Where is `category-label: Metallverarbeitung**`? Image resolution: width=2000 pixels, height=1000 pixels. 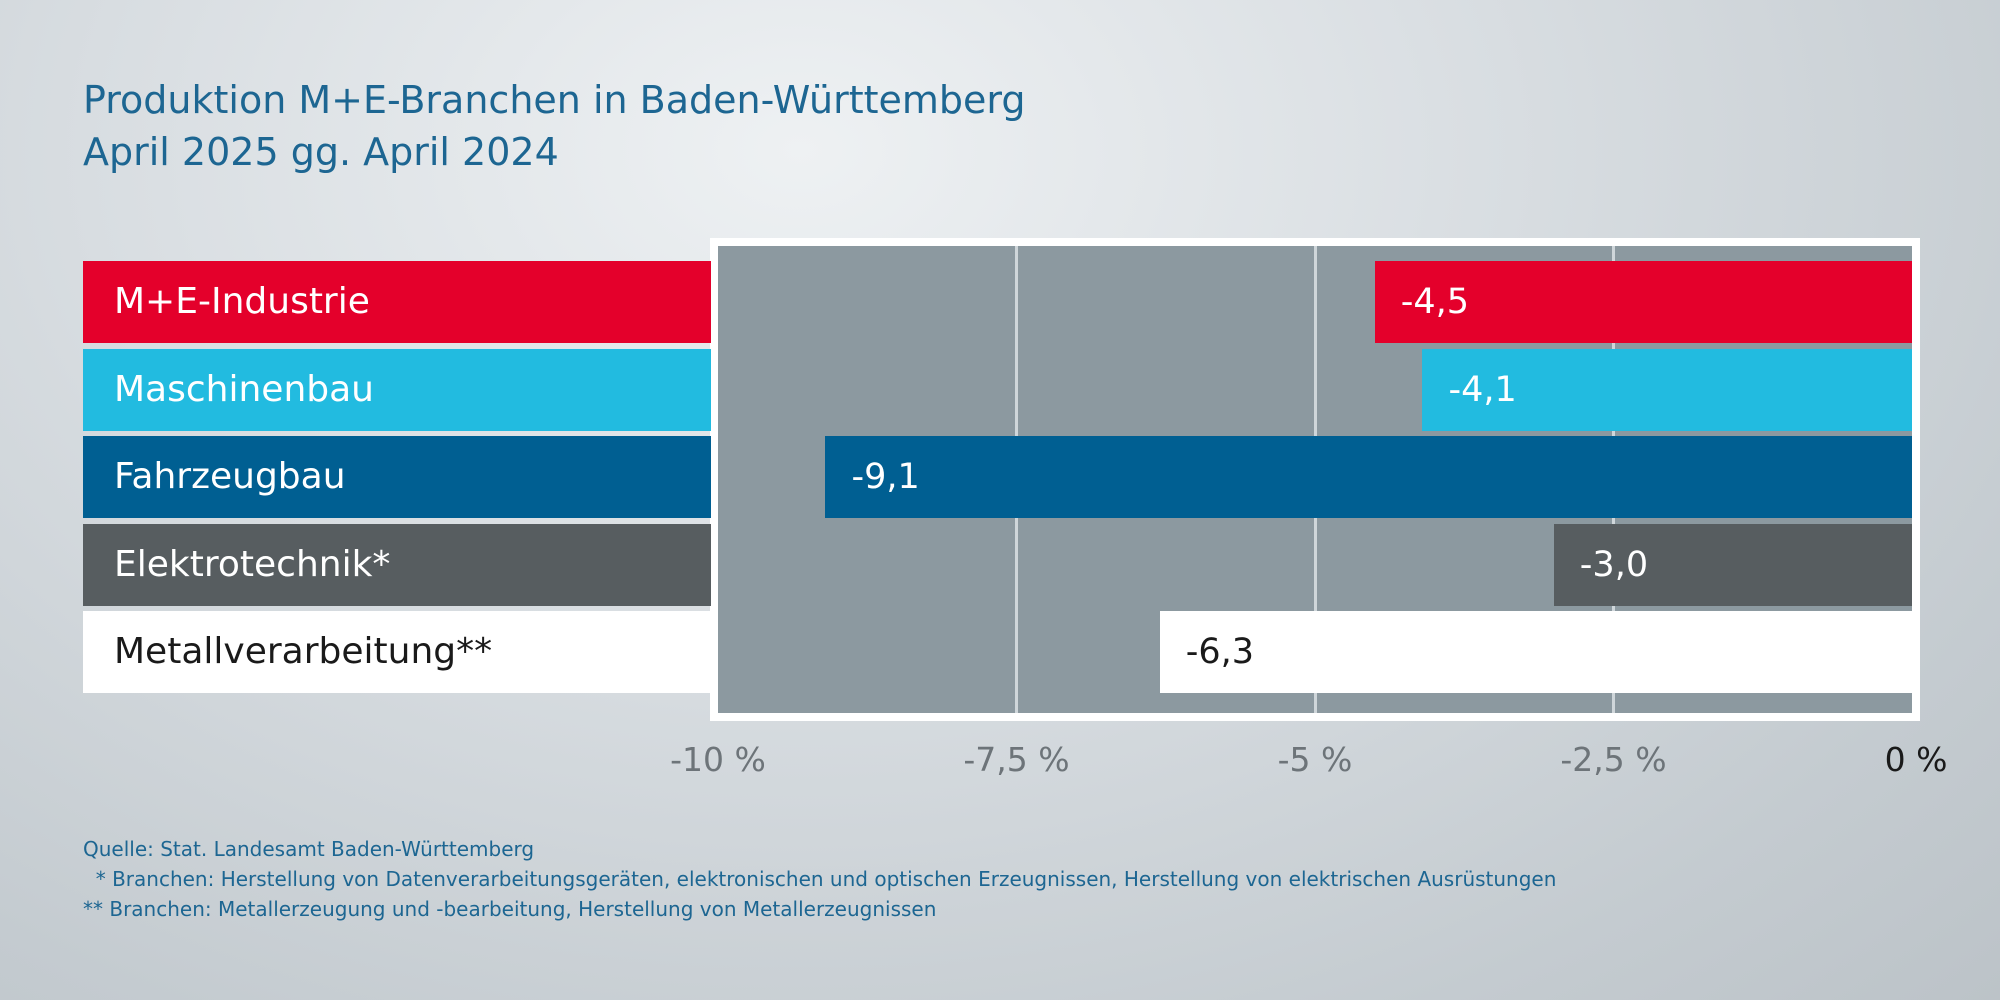
category-label: Metallverarbeitung** is located at coordinates (397, 652).